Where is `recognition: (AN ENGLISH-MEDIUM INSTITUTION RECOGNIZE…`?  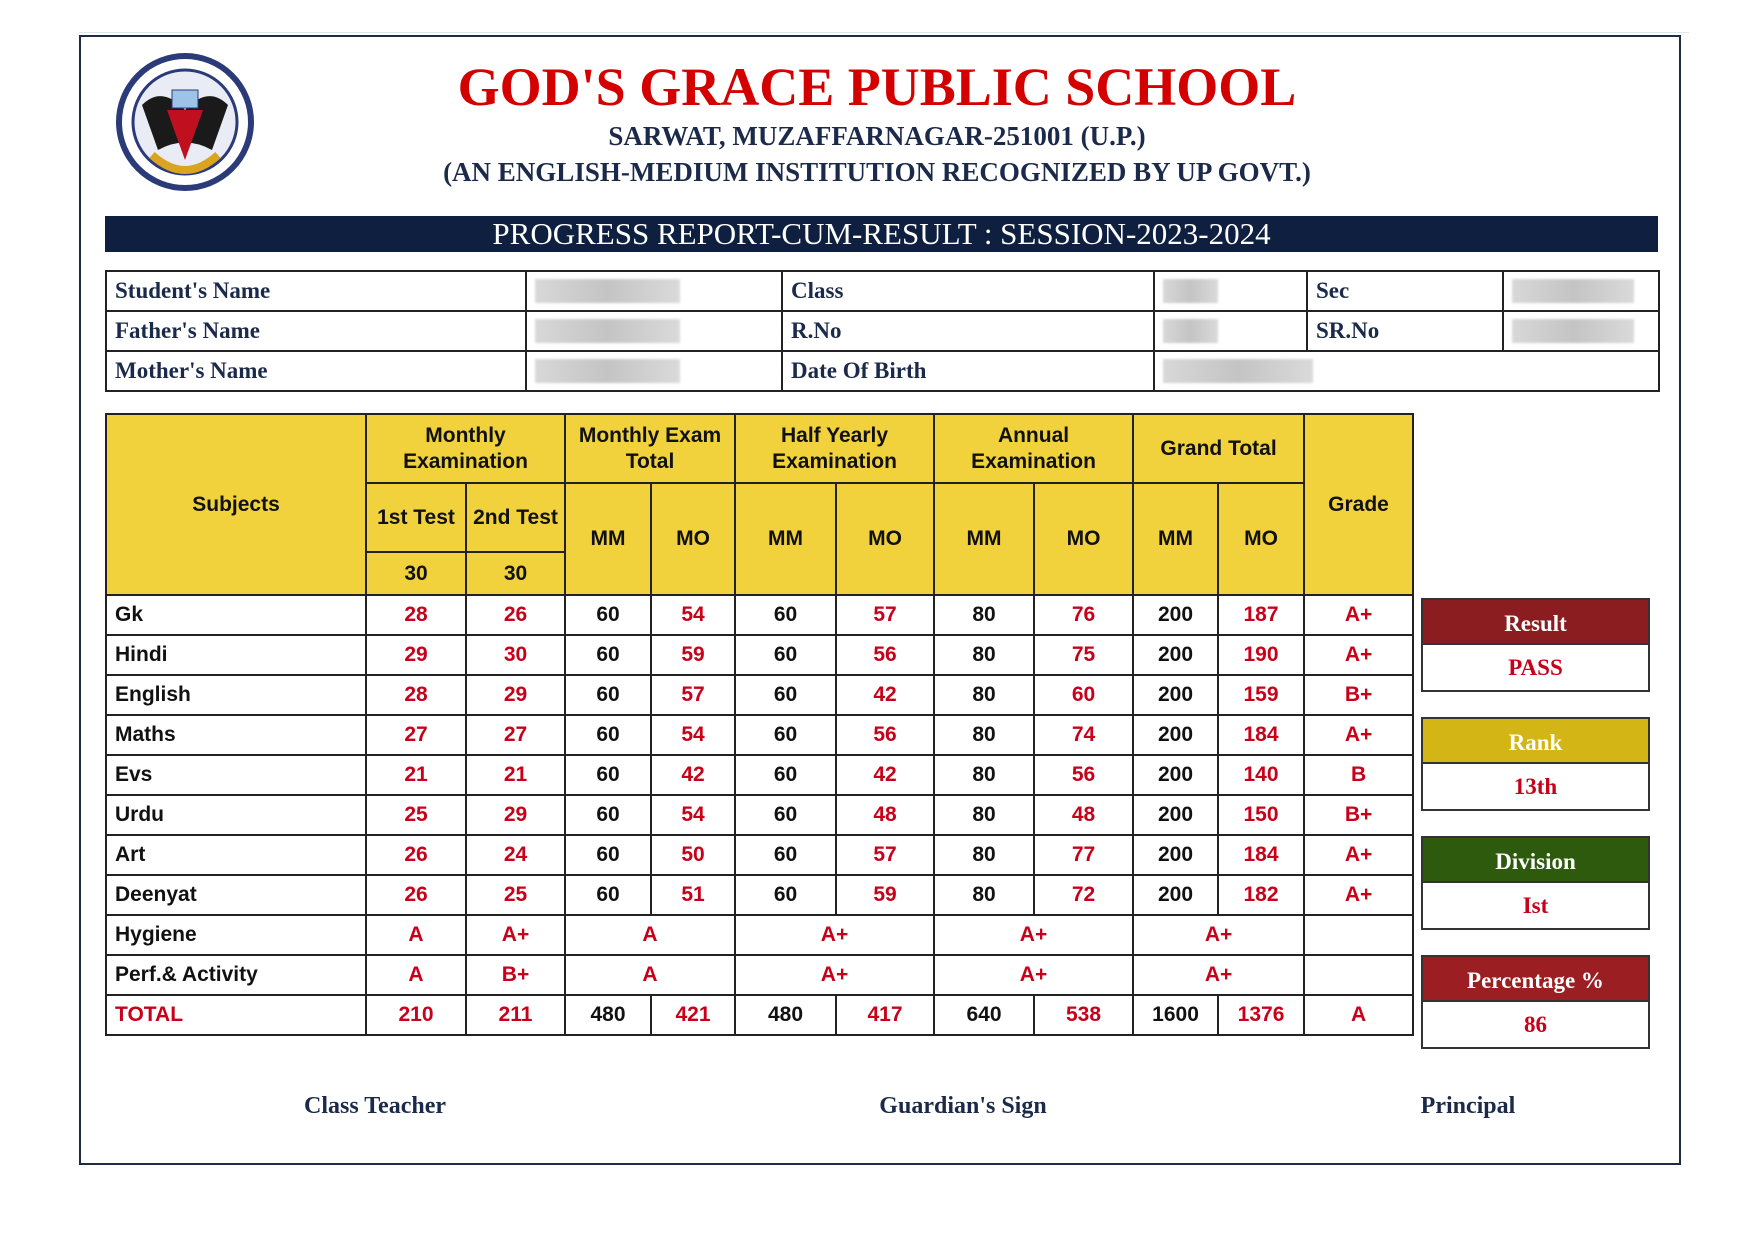 recognition: (AN ENGLISH-MEDIUM INSTITUTION RECOGNIZE… is located at coordinates (877, 172).